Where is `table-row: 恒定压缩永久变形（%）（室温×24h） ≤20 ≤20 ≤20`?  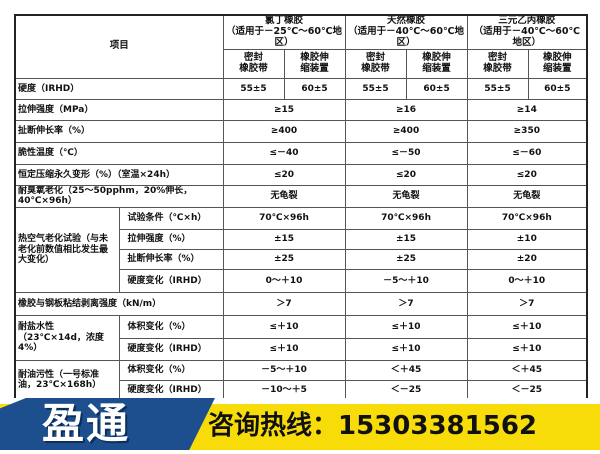 table-row: 恒定压缩永久变形（%）（室温×24h） ≤20 ≤20 ≤20 is located at coordinates (301, 174).